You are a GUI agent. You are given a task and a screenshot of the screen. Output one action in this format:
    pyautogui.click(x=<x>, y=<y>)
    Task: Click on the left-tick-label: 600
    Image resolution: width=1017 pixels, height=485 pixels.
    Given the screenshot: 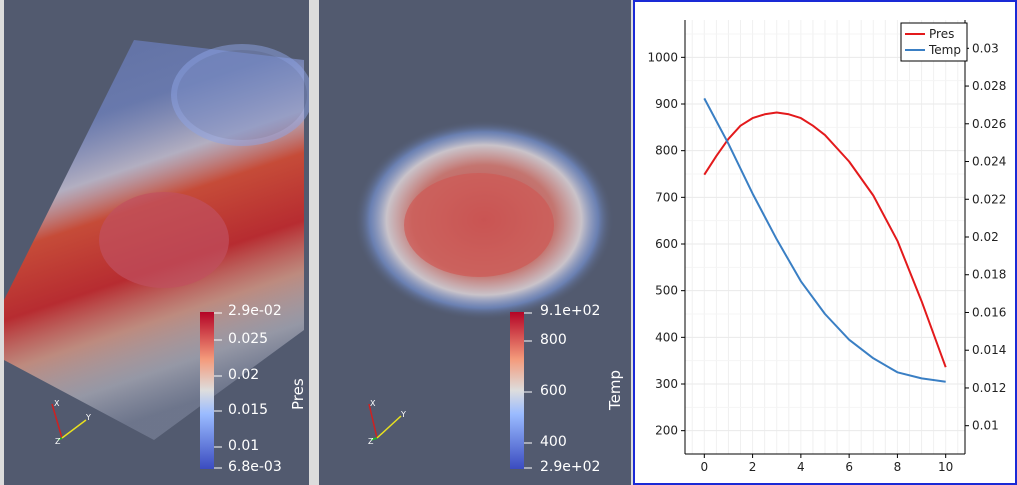 What is the action you would take?
    pyautogui.click(x=666, y=244)
    